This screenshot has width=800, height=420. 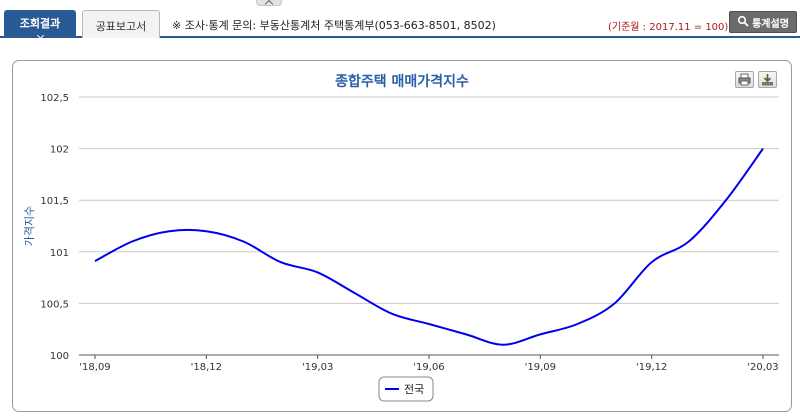 I want to click on x-tick-label: '18,09, so click(x=94, y=367).